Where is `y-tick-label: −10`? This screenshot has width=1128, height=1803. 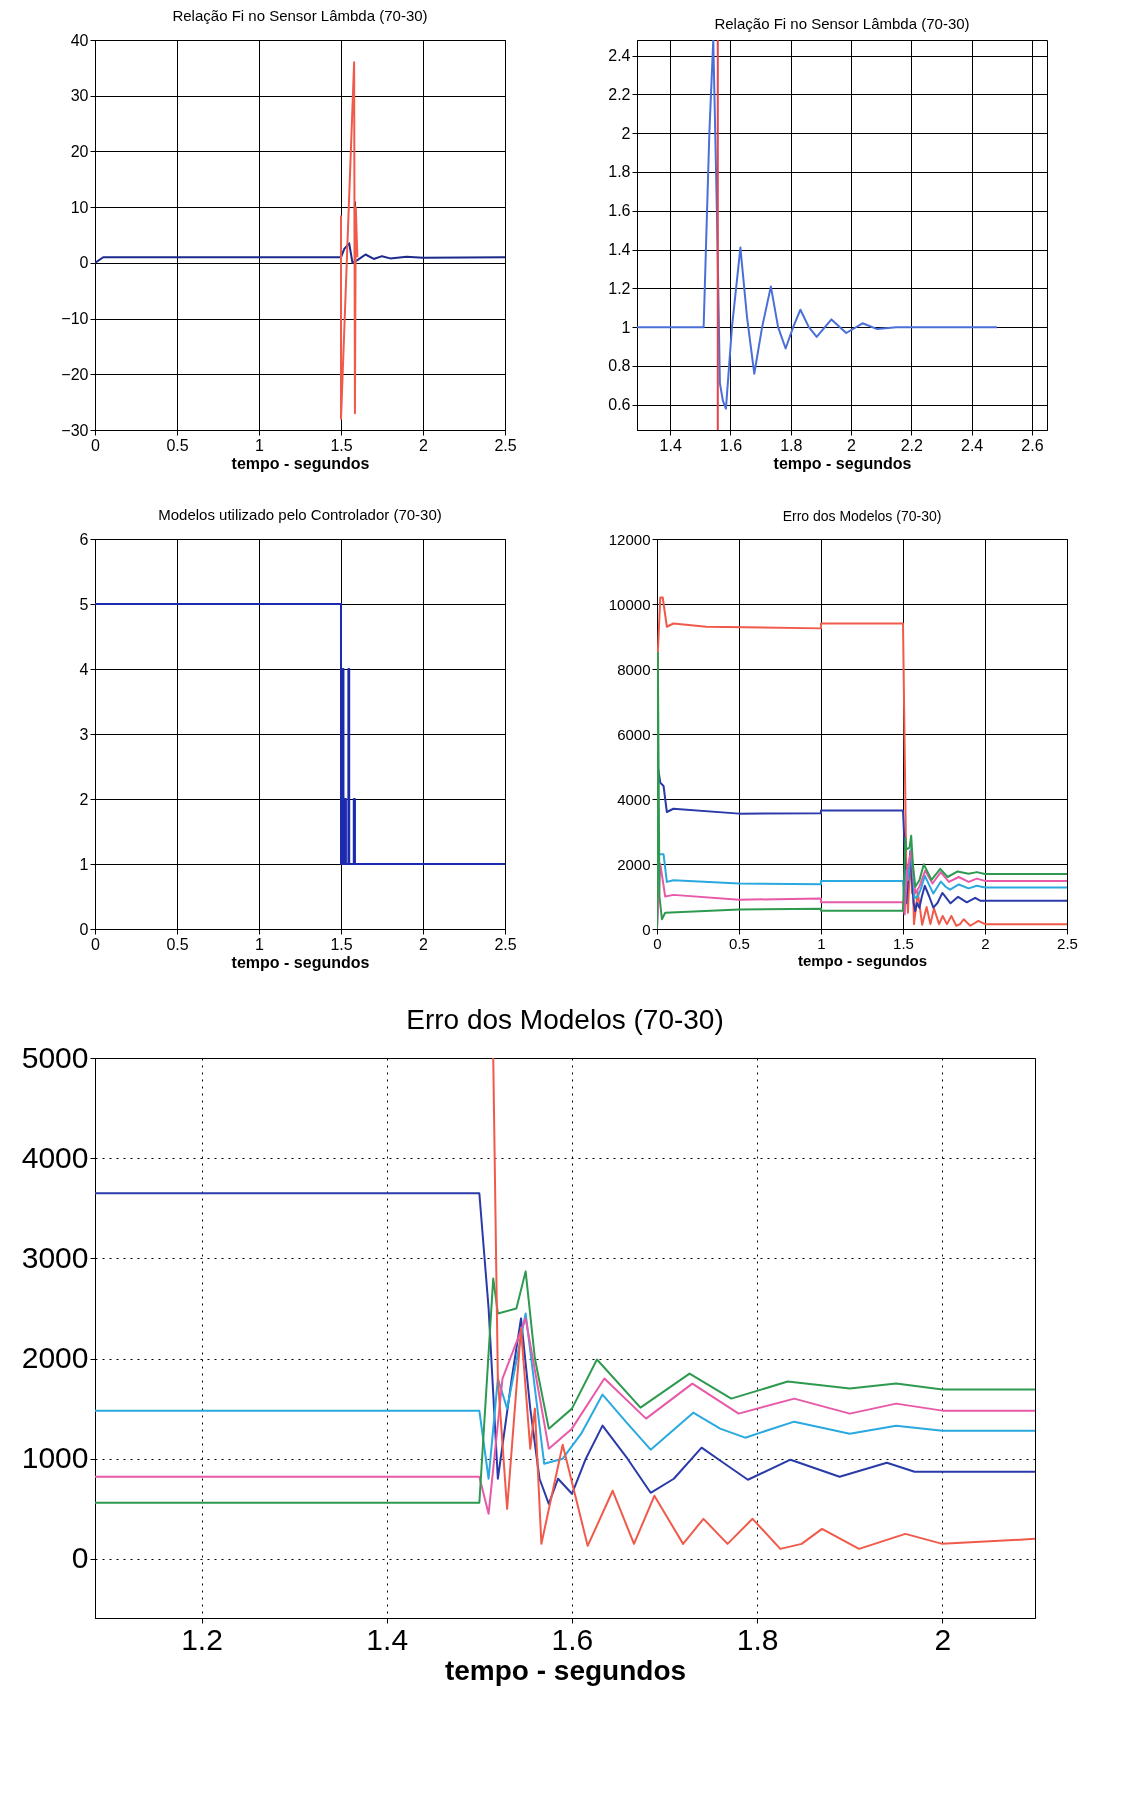
y-tick-label: −10 is located at coordinates (75, 319).